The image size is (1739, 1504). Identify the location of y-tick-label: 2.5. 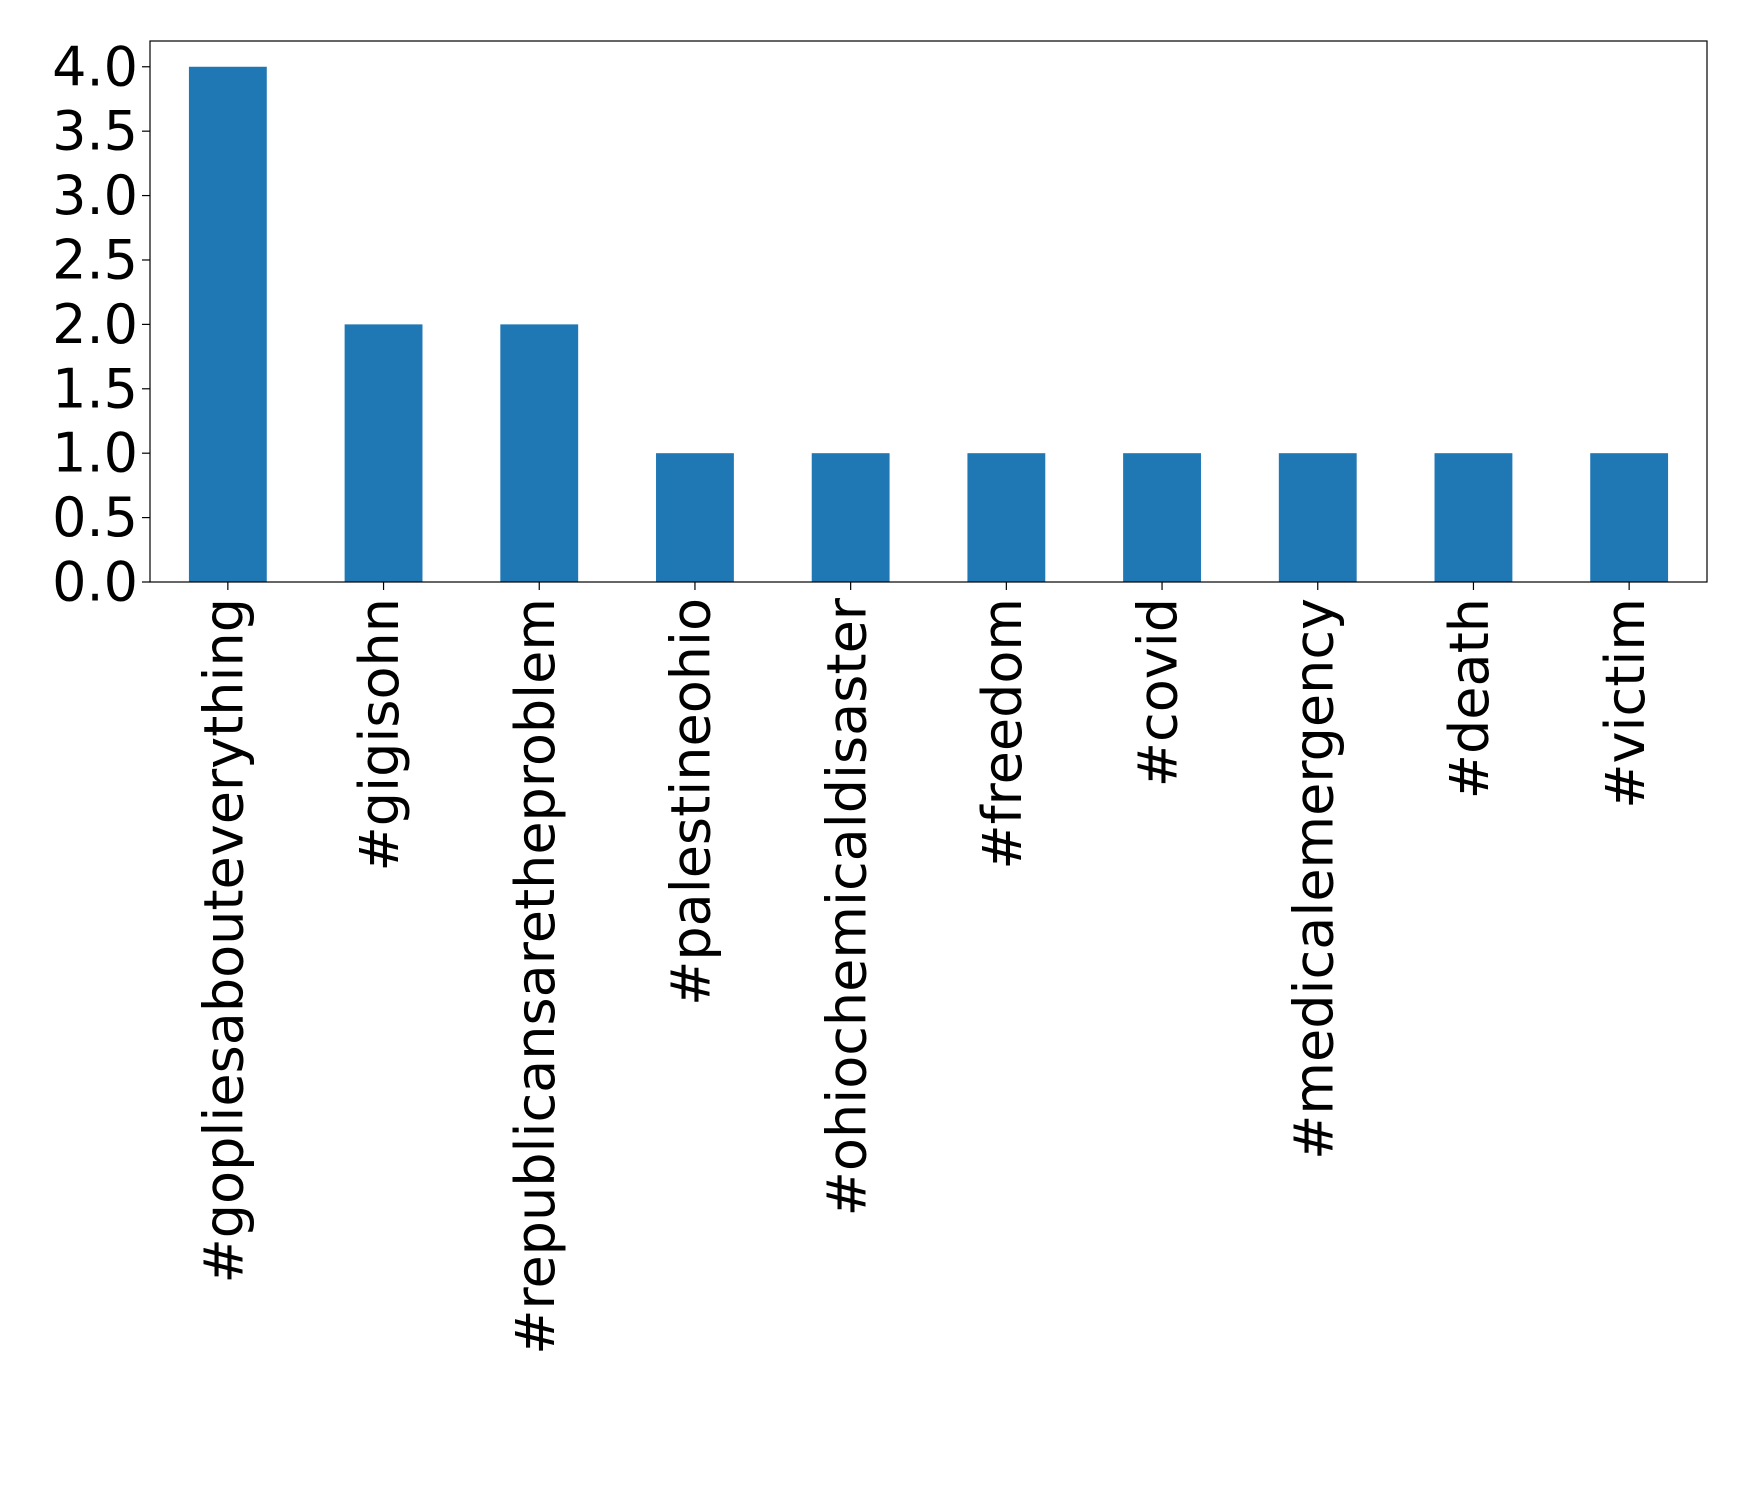
(95, 259).